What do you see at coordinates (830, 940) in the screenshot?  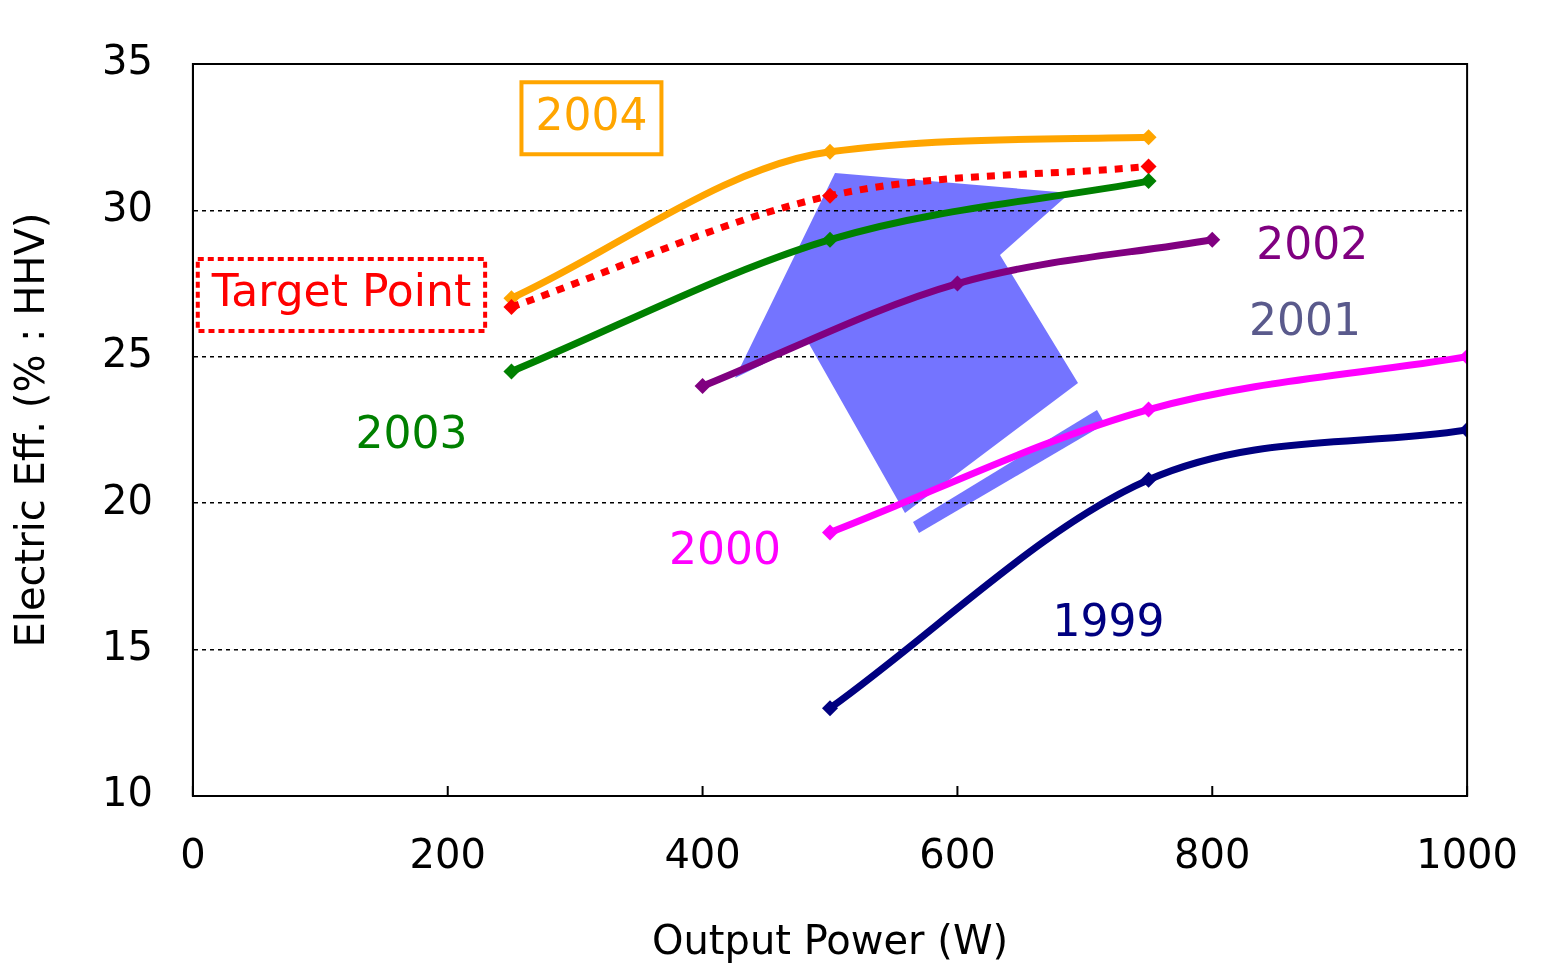 I see `x-axis-title: Output Power (W)` at bounding box center [830, 940].